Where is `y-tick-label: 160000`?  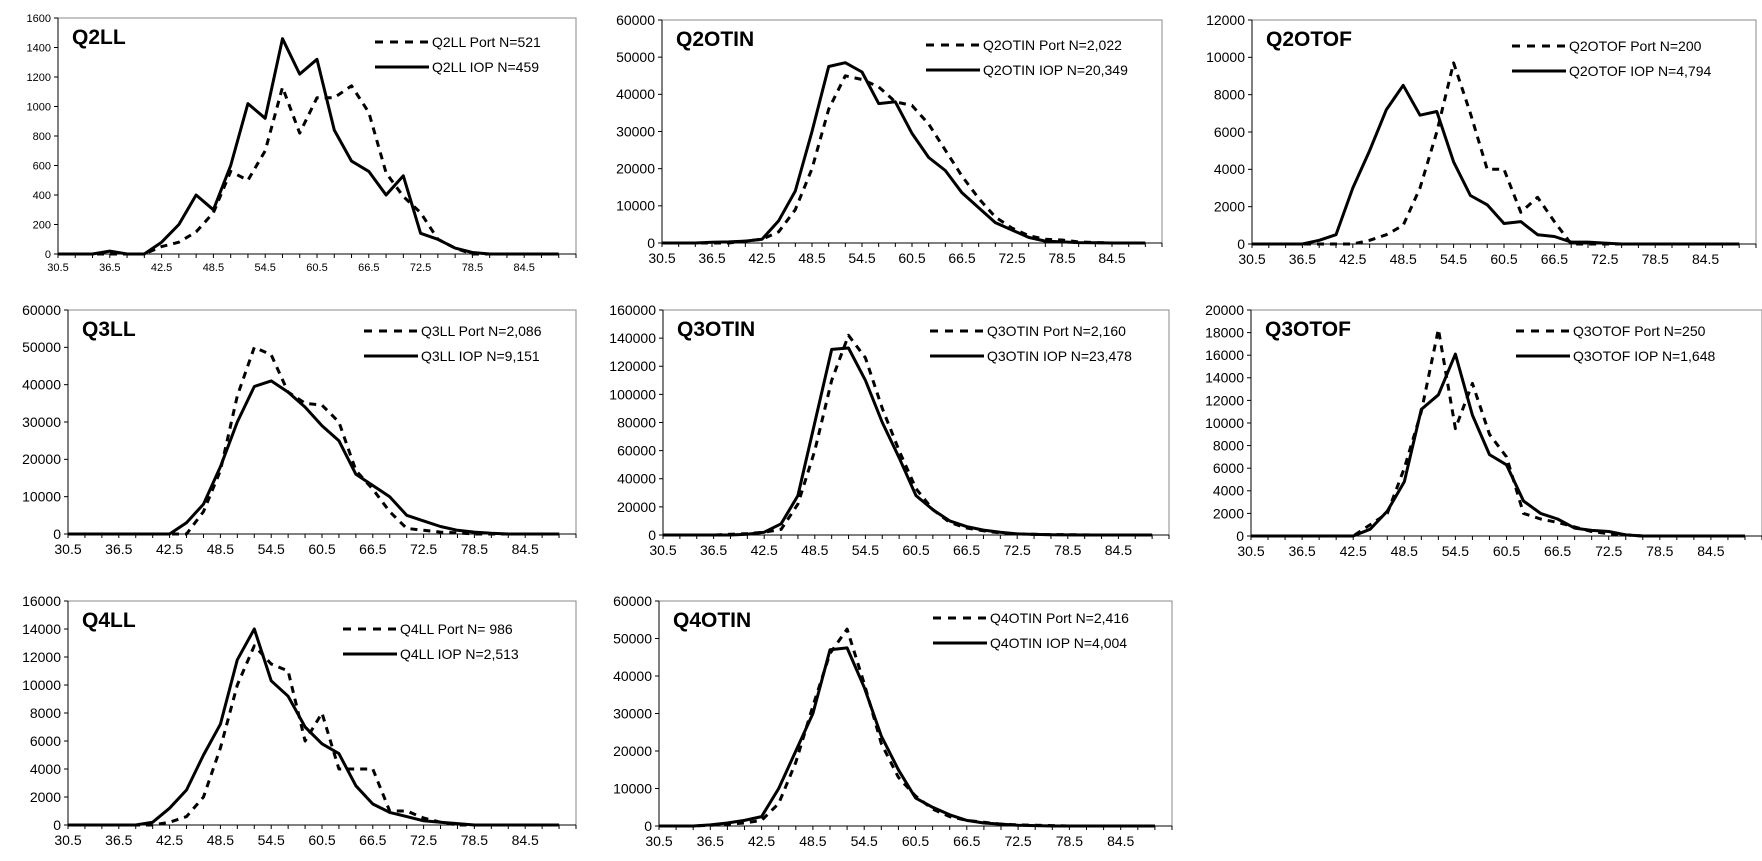 y-tick-label: 160000 is located at coordinates (632, 310).